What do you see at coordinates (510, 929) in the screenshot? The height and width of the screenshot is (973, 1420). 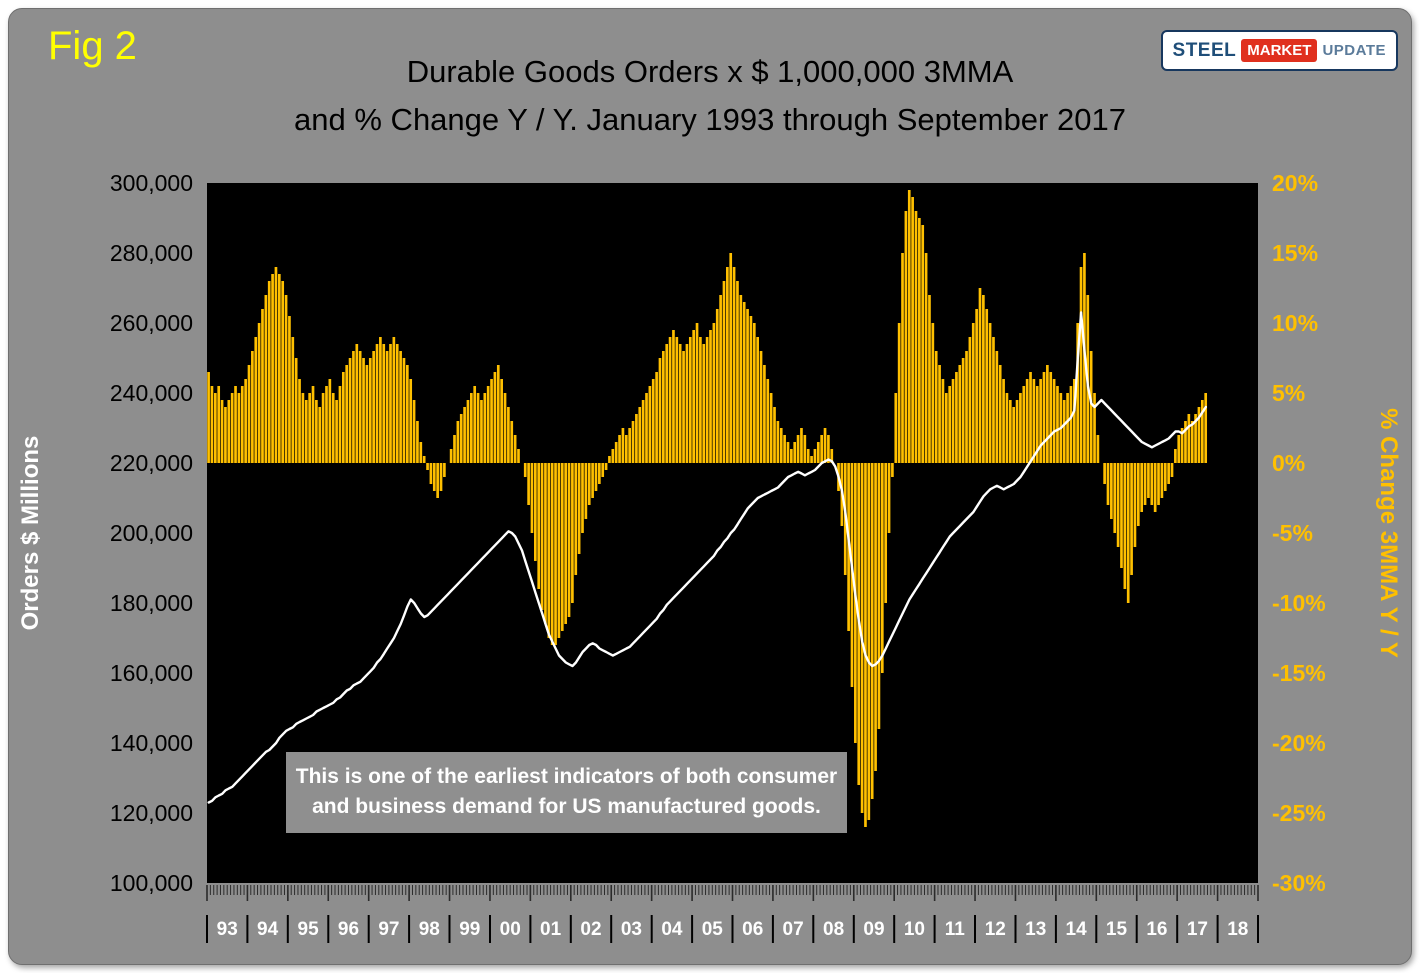 I see `svg-text: 00` at bounding box center [510, 929].